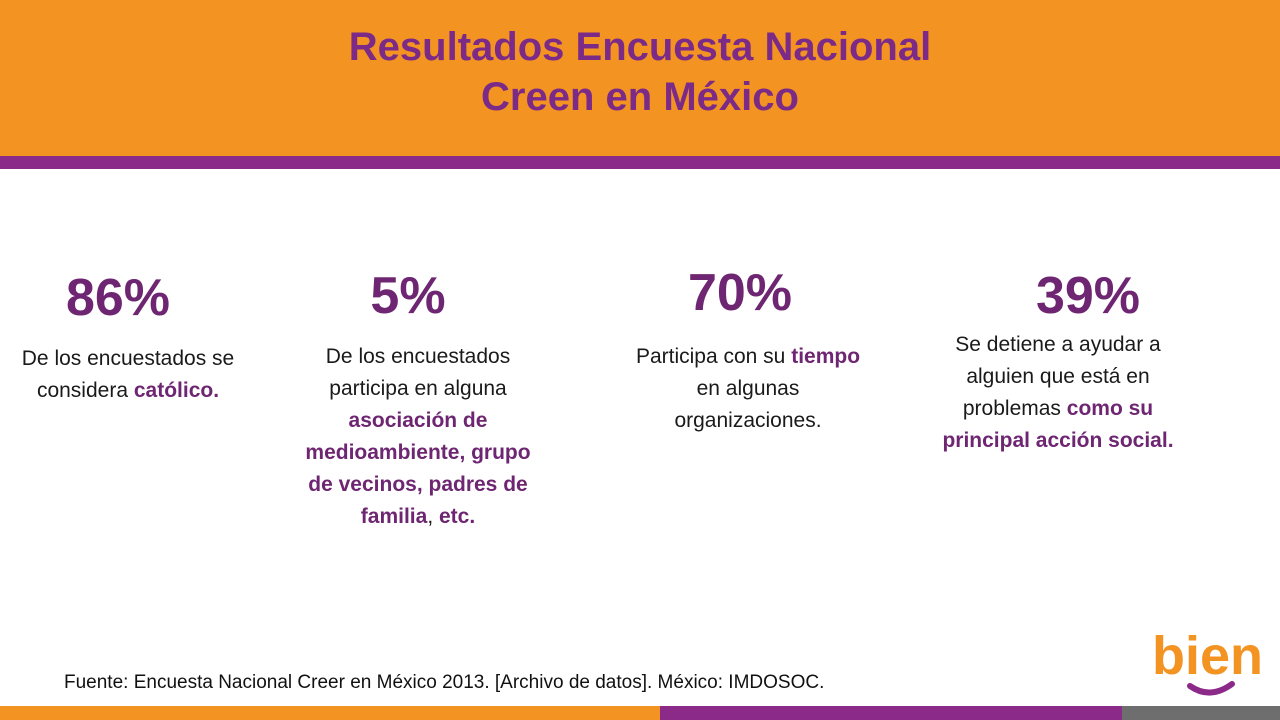 This screenshot has height=720, width=1280. What do you see at coordinates (408, 296) in the screenshot?
I see `stat-value-association: 5%` at bounding box center [408, 296].